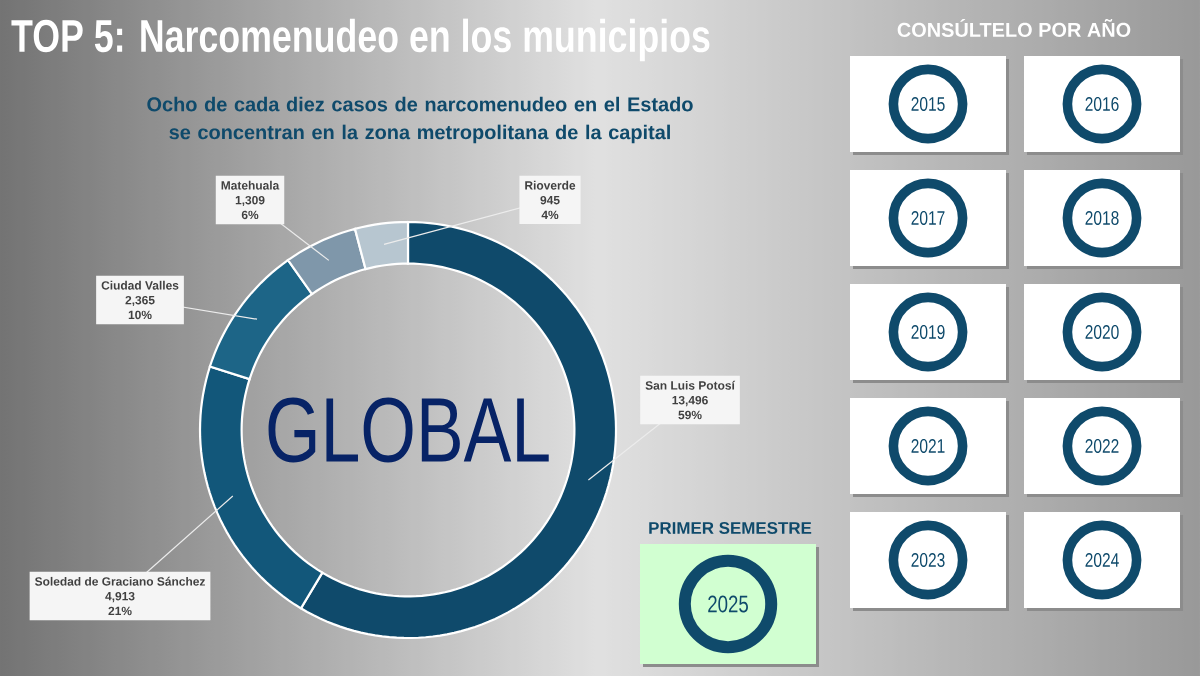 The width and height of the screenshot is (1200, 676). Describe the element at coordinates (1102, 332) in the screenshot. I see `text: 2020` at that location.